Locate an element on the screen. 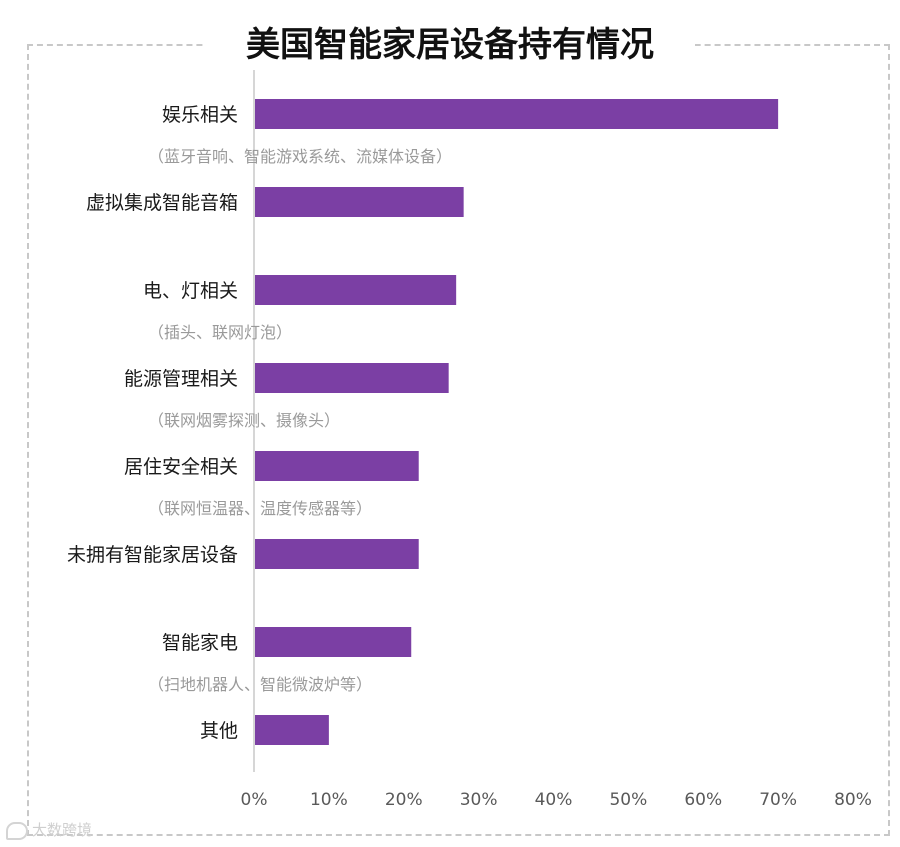  x-tick-label-1: 10% is located at coordinates (329, 800).